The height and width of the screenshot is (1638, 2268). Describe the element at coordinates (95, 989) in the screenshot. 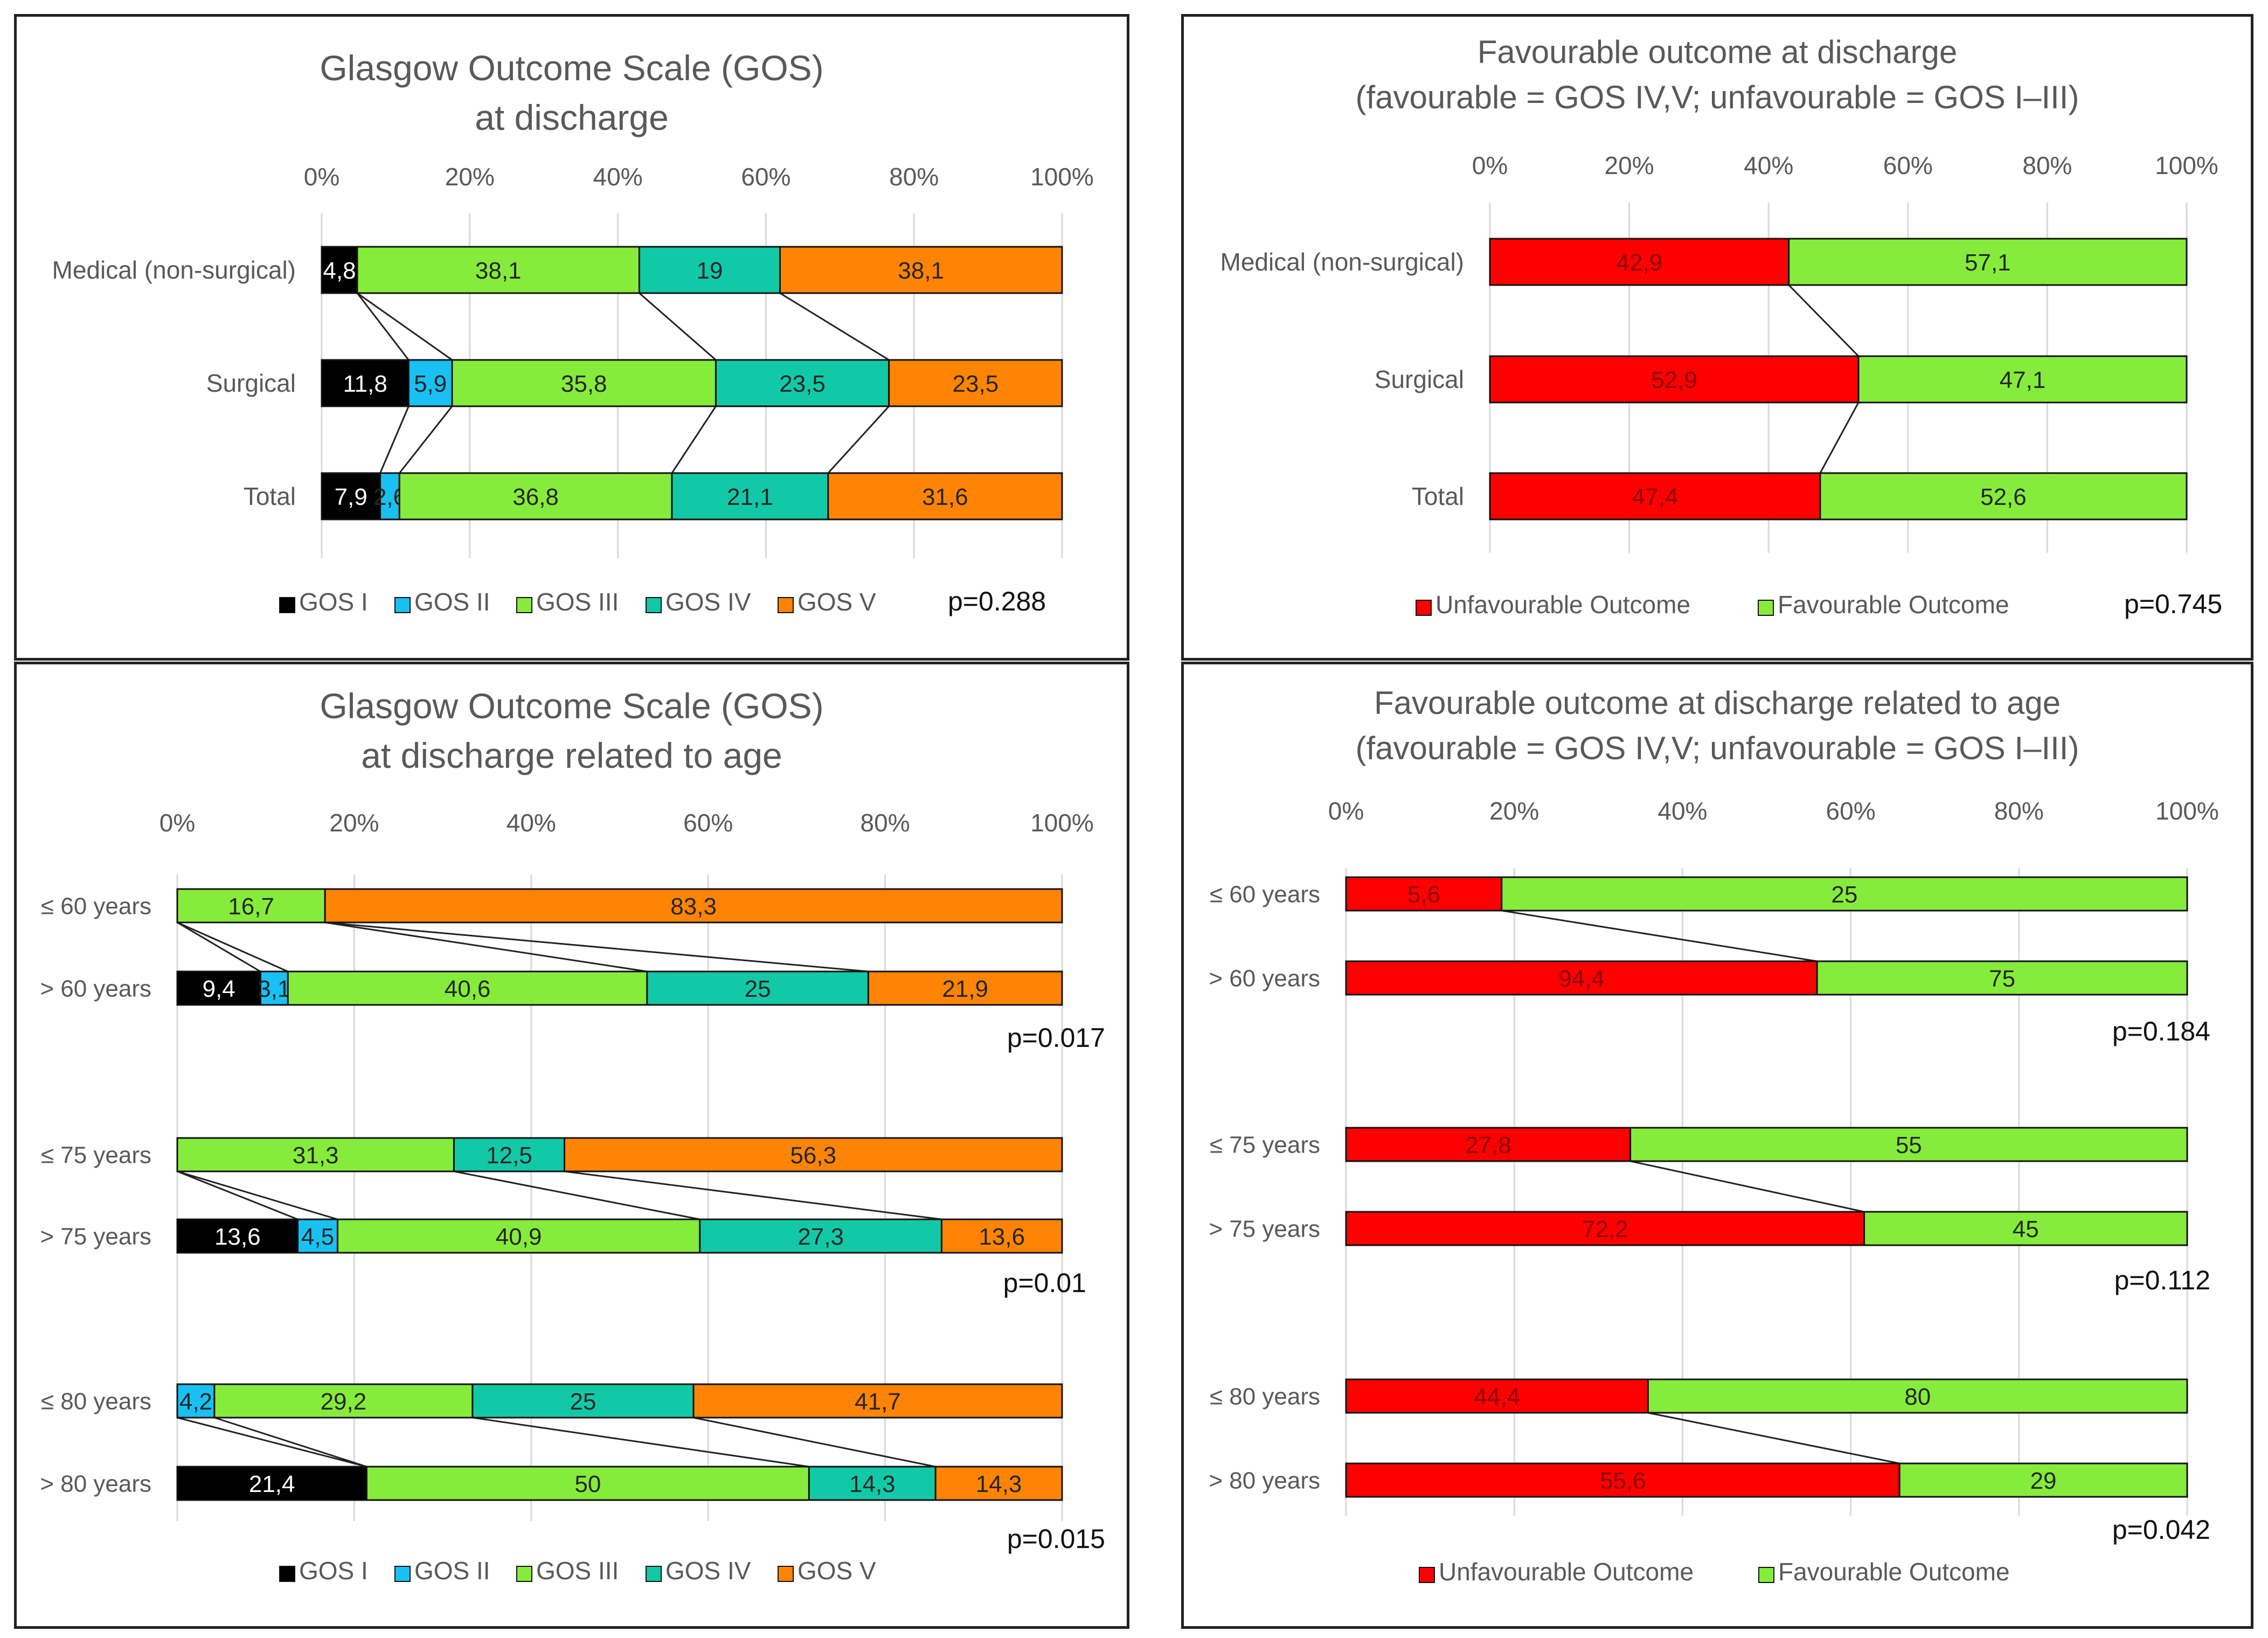

I see `category-label: > 60 years` at that location.